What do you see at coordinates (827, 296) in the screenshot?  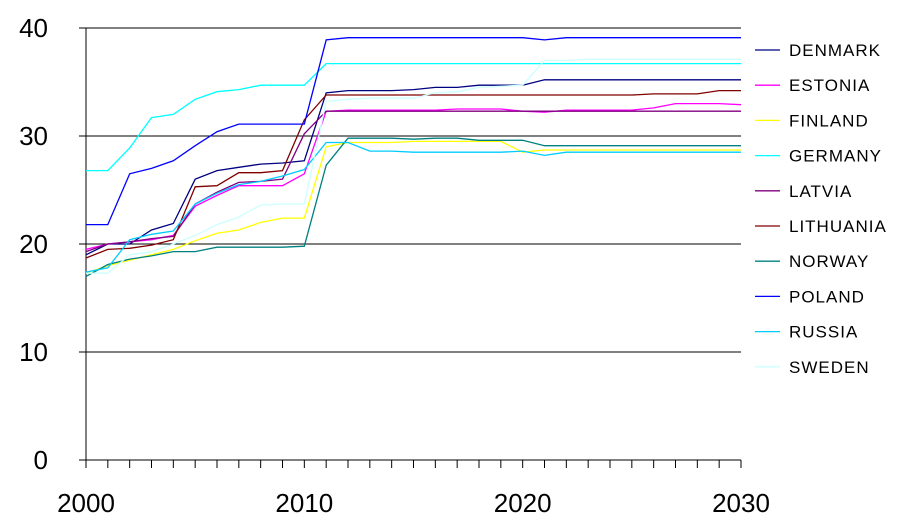 I see `legend-label-poland: POLAND` at bounding box center [827, 296].